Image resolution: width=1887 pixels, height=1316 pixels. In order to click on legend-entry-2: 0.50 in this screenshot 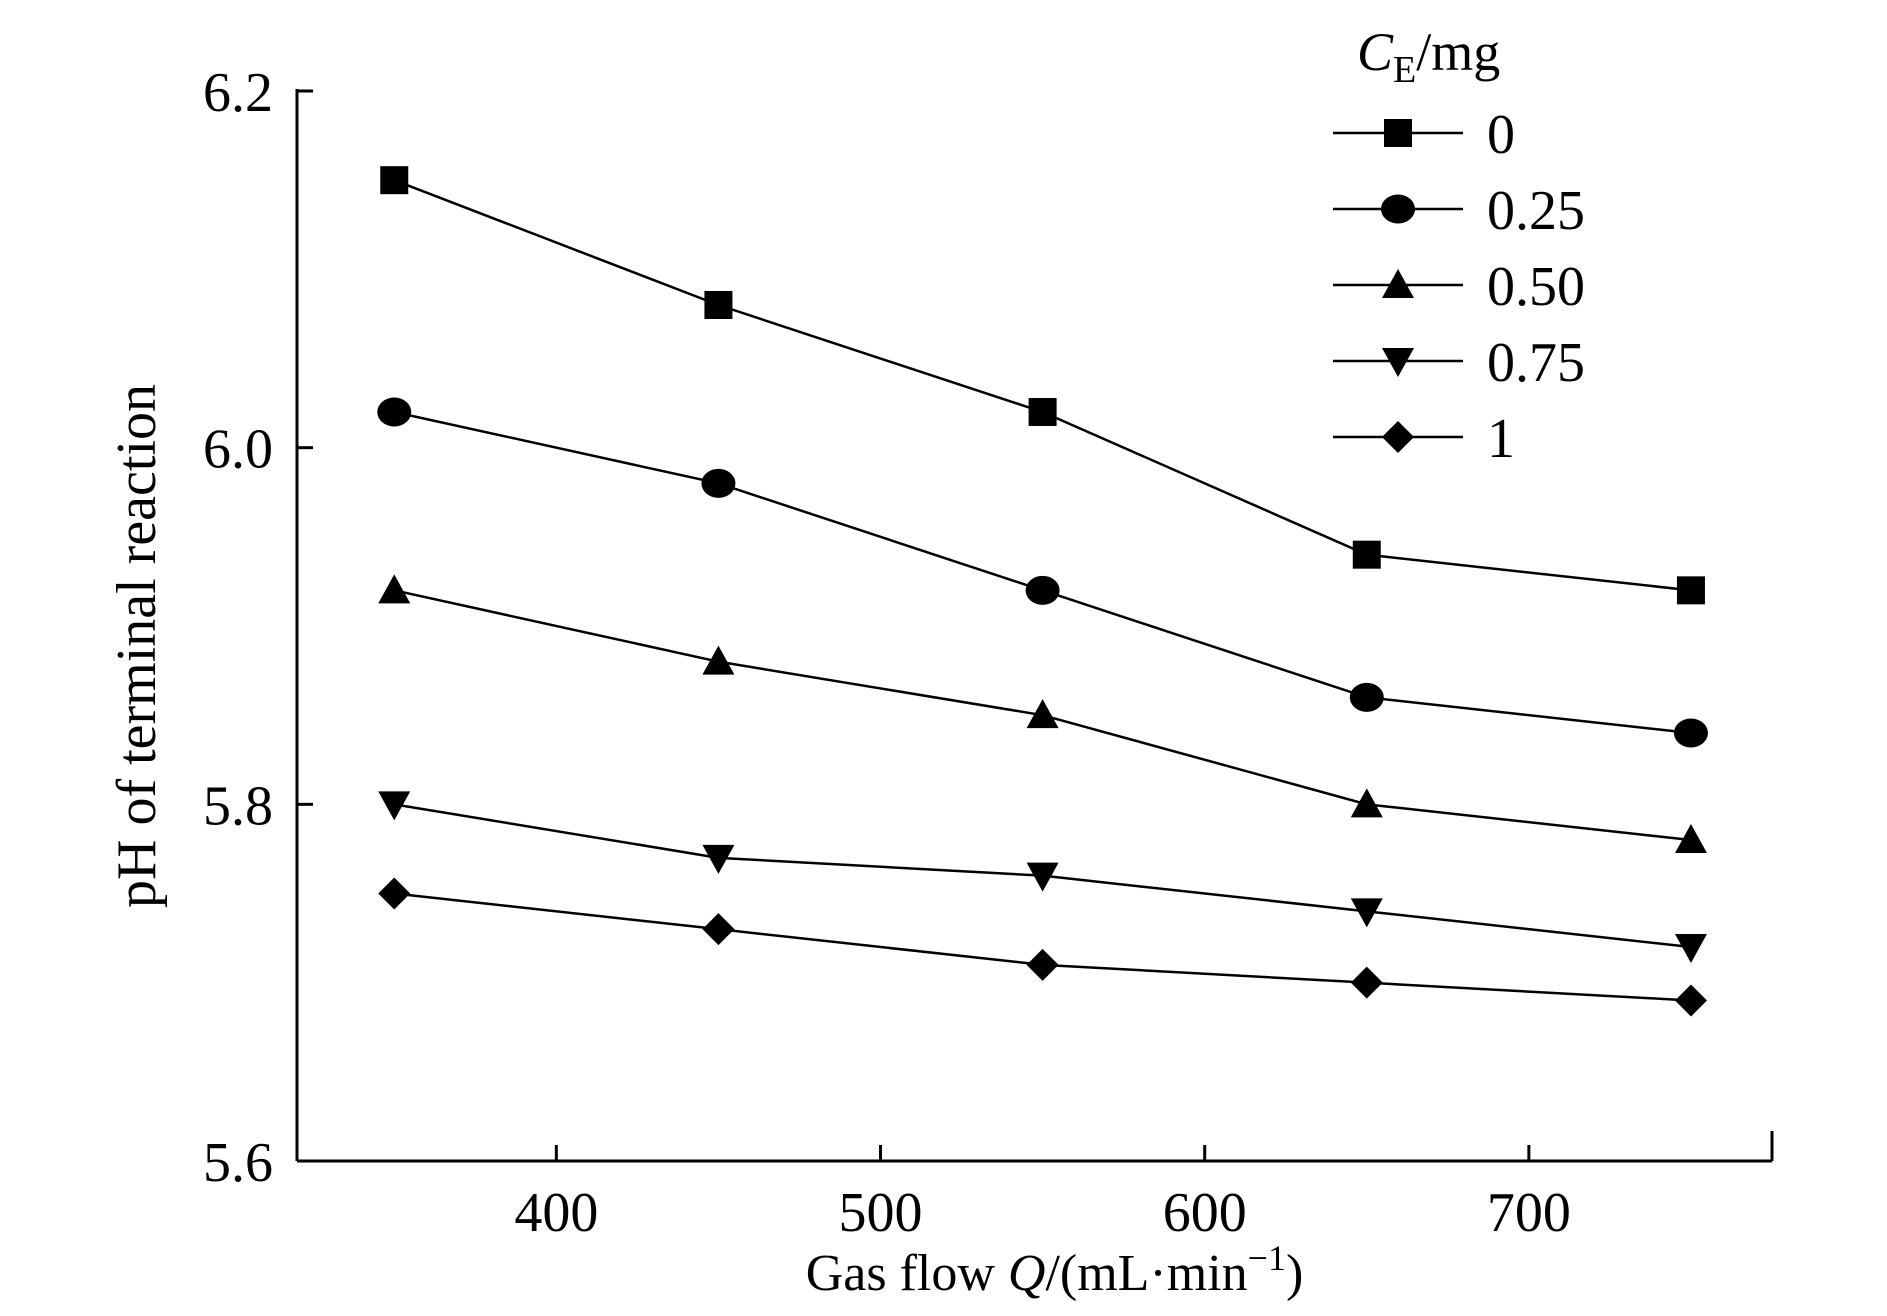, I will do `click(1459, 287)`.